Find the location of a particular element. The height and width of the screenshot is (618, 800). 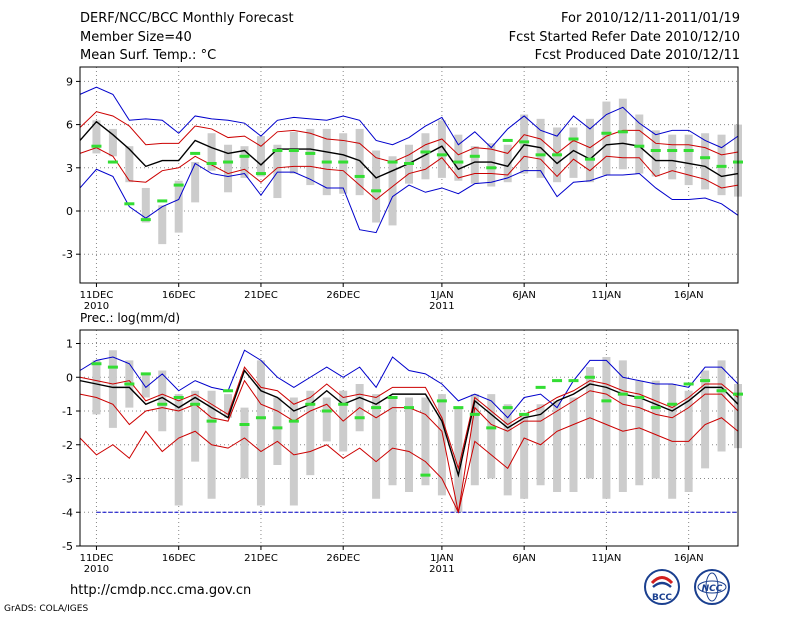

series-max-line is located at coordinates (409, 384).